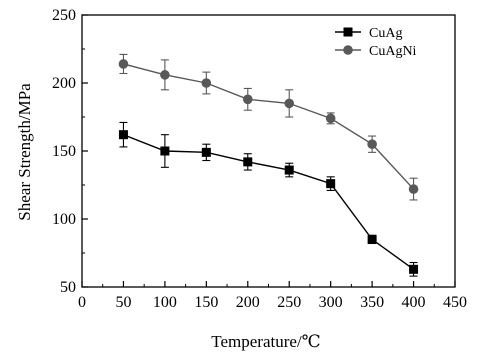 The image size is (478, 360). What do you see at coordinates (165, 302) in the screenshot?
I see `x-tick-label: 100` at bounding box center [165, 302].